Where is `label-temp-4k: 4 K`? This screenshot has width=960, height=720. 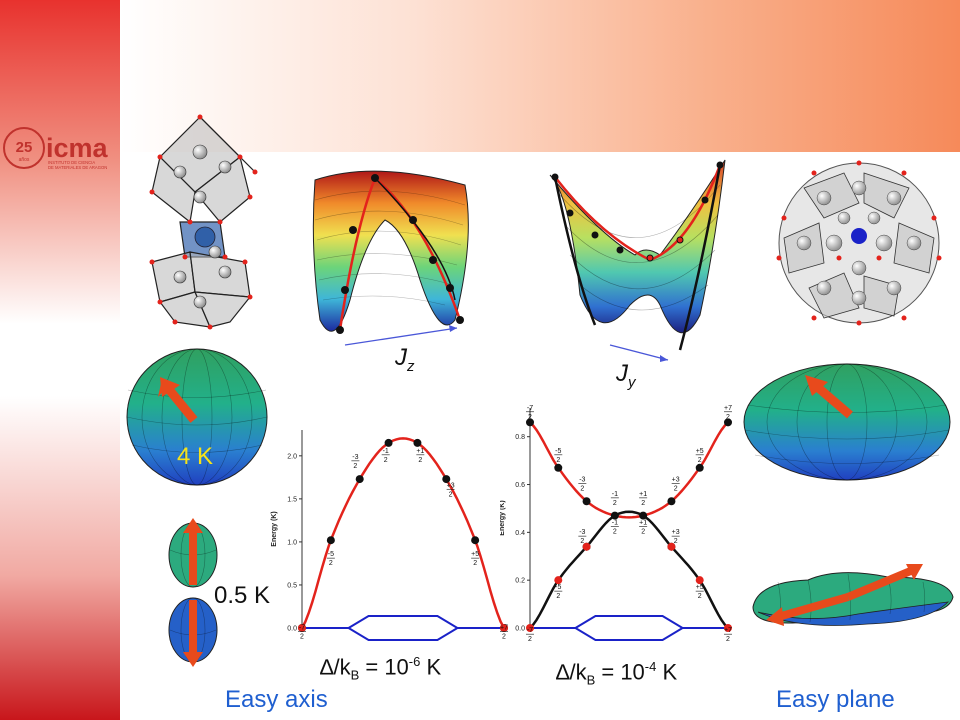
label-temp-4k: 4 K is located at coordinates (195, 456).